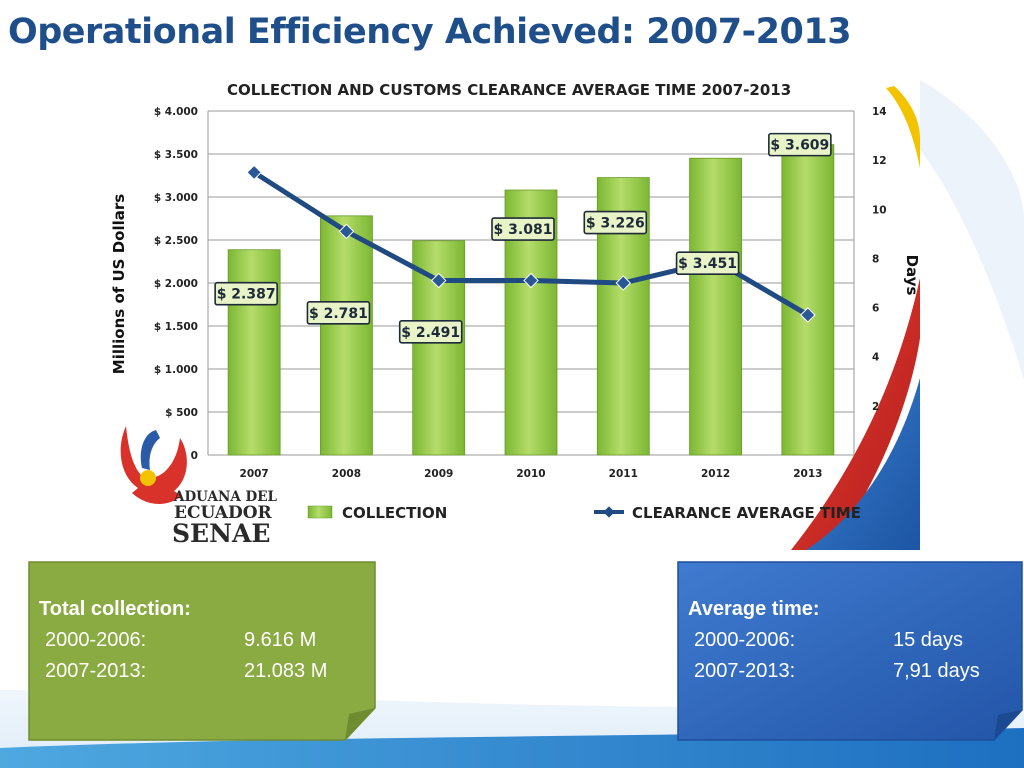 The width and height of the screenshot is (1024, 768). I want to click on bar-value-label: $ 2.491, so click(430, 331).